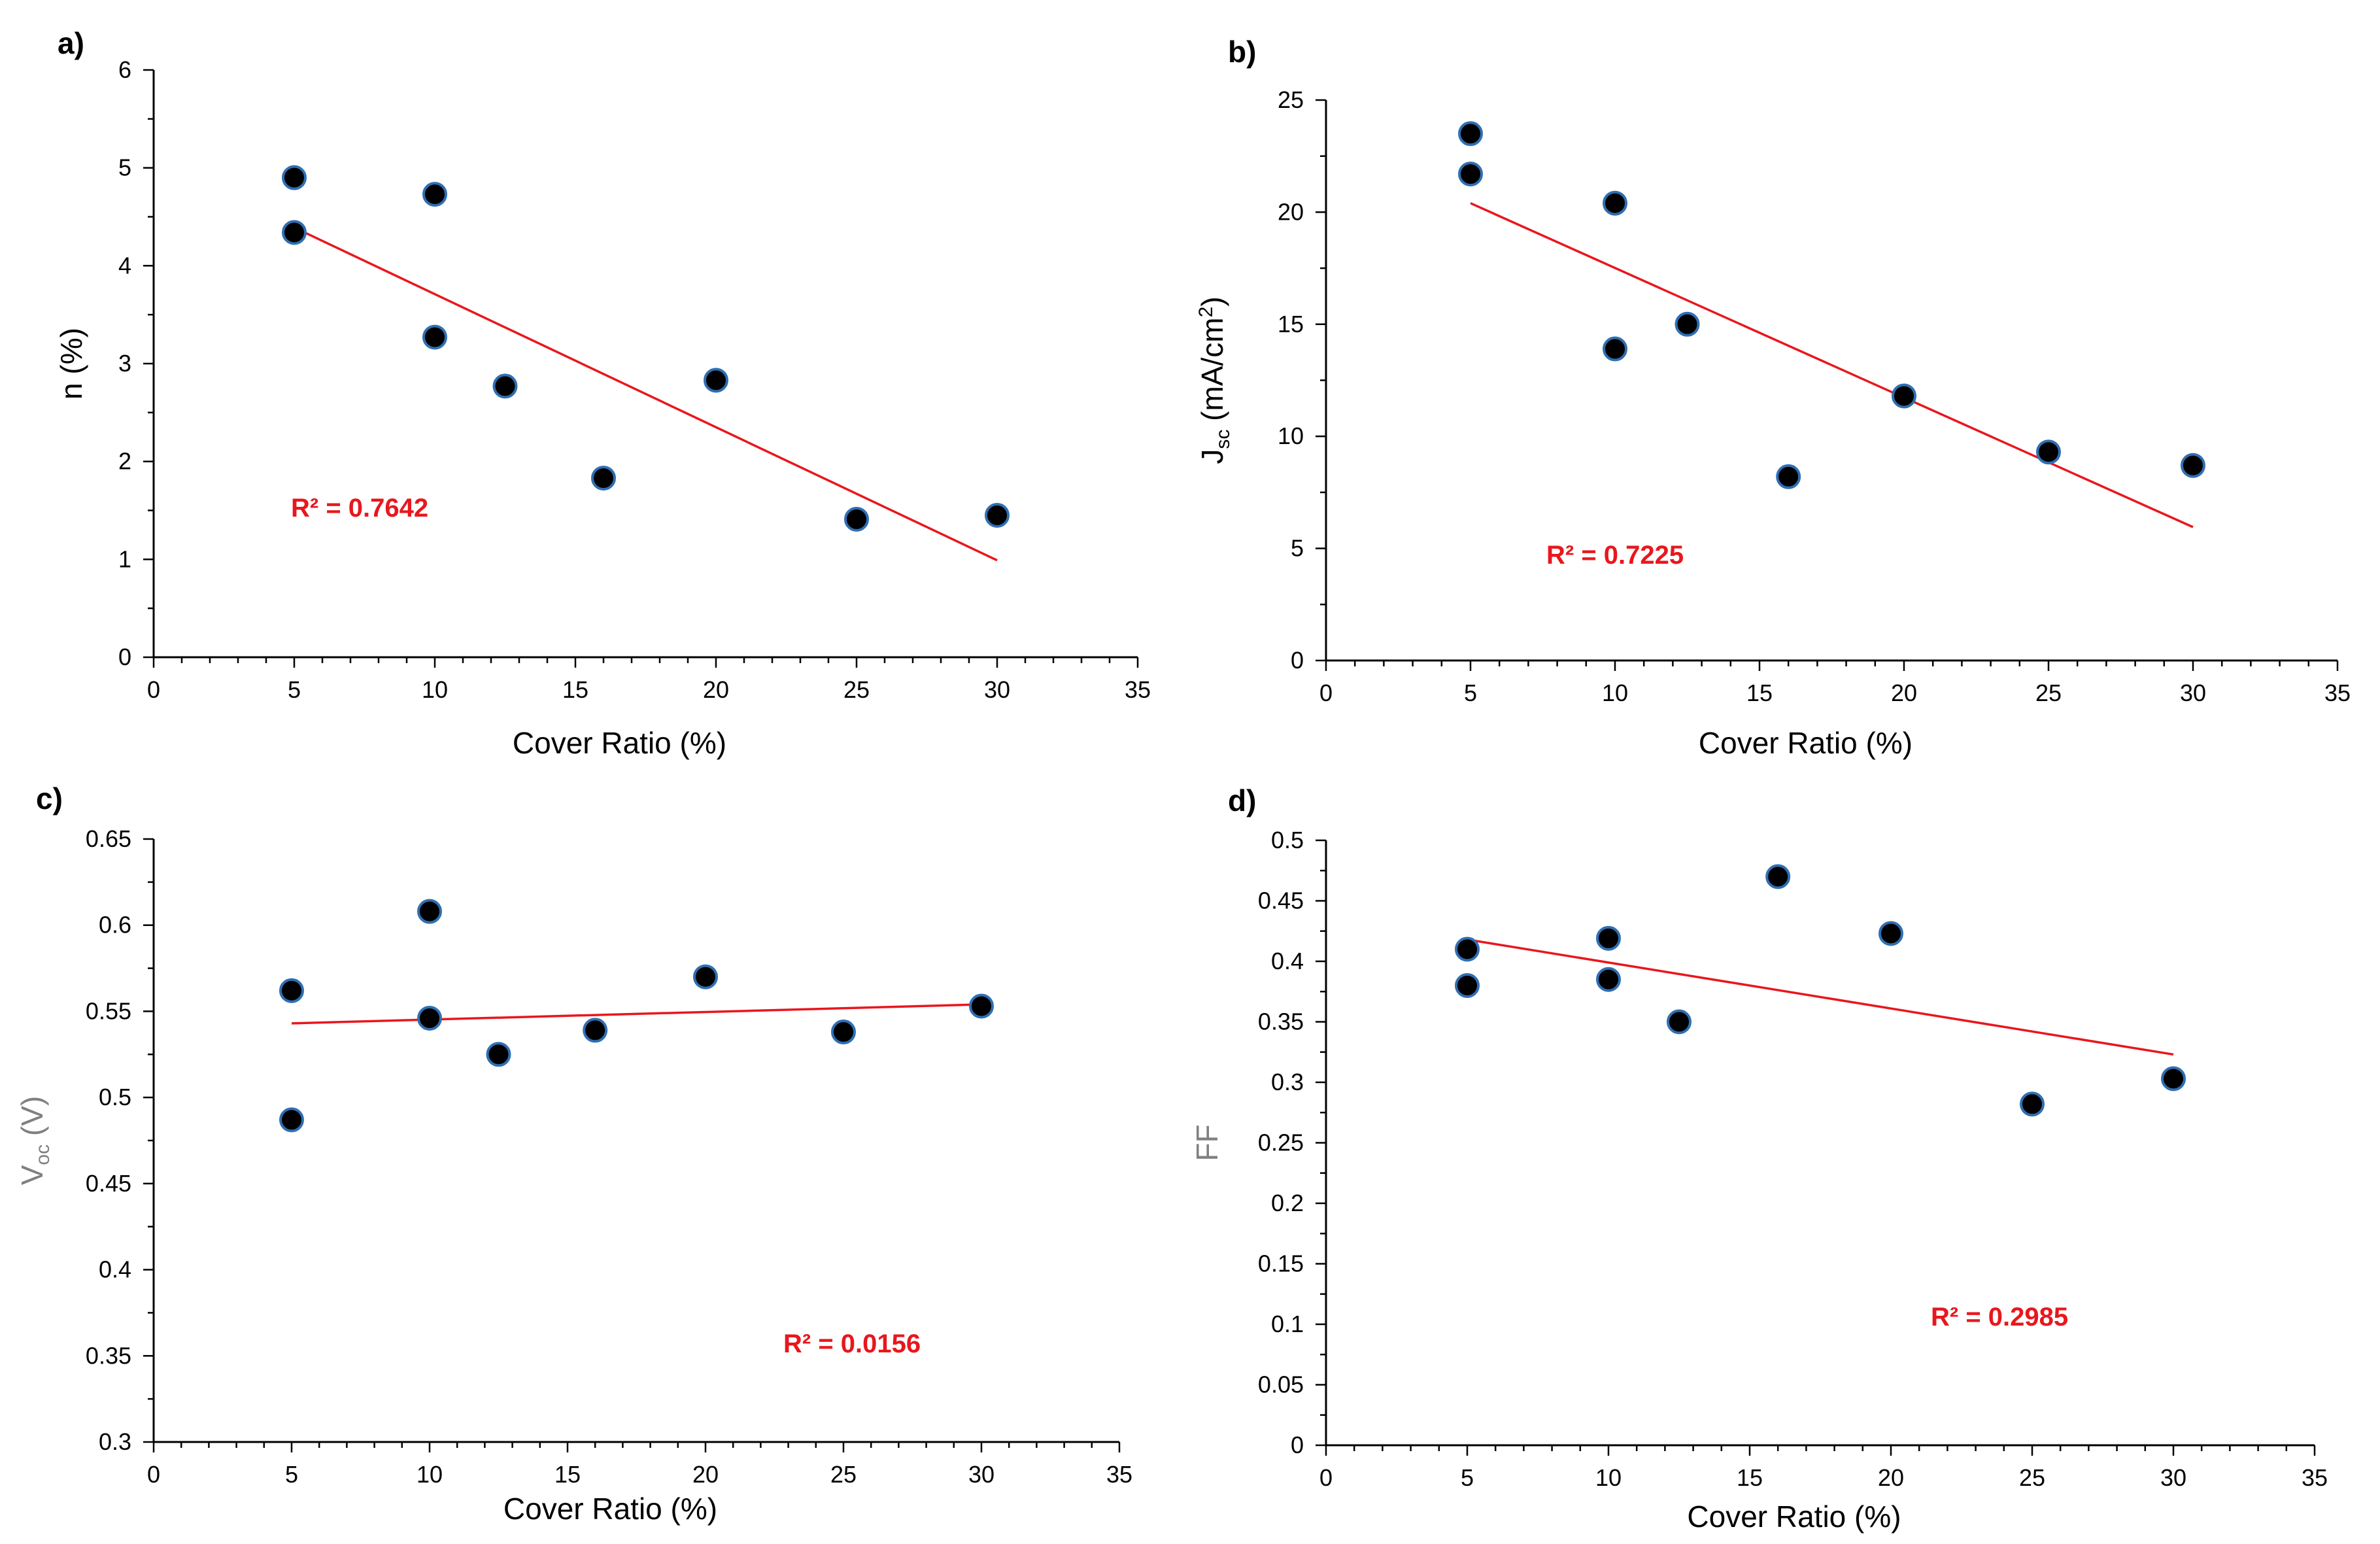 This screenshot has height=1544, width=2380. I want to click on y-tick-label: 10, so click(1291, 435).